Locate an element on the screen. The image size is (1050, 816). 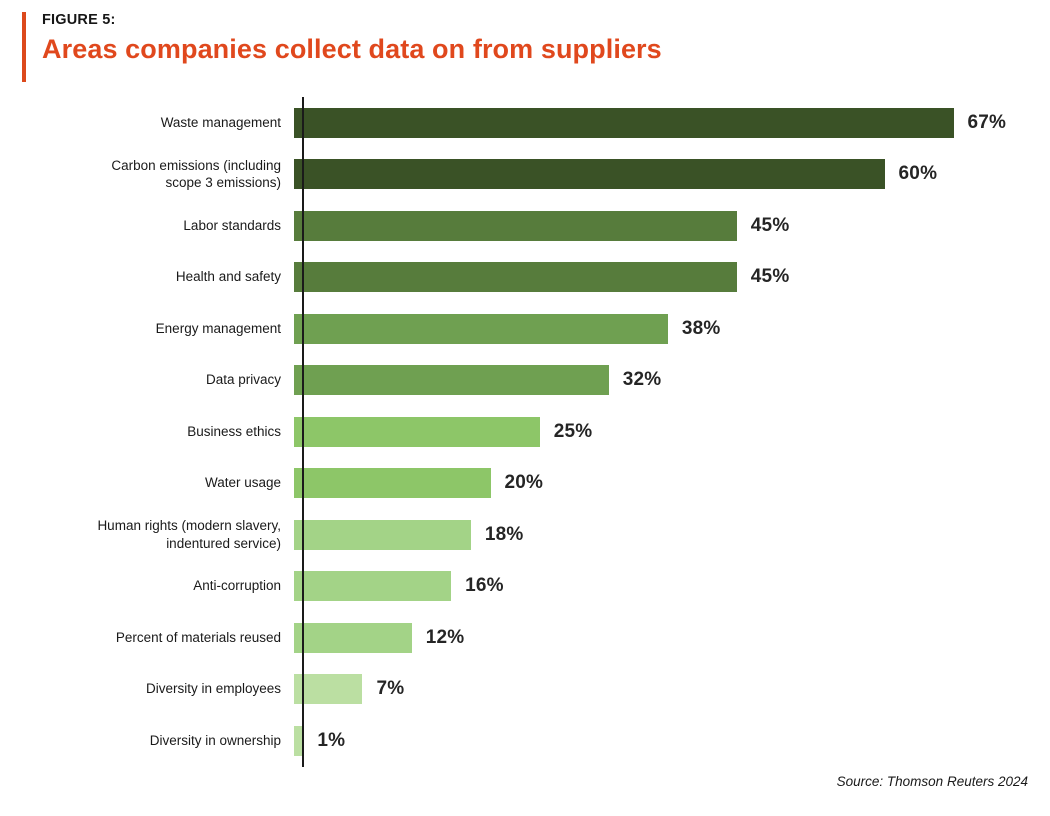
bar-track: 18% is located at coordinates (671, 535).